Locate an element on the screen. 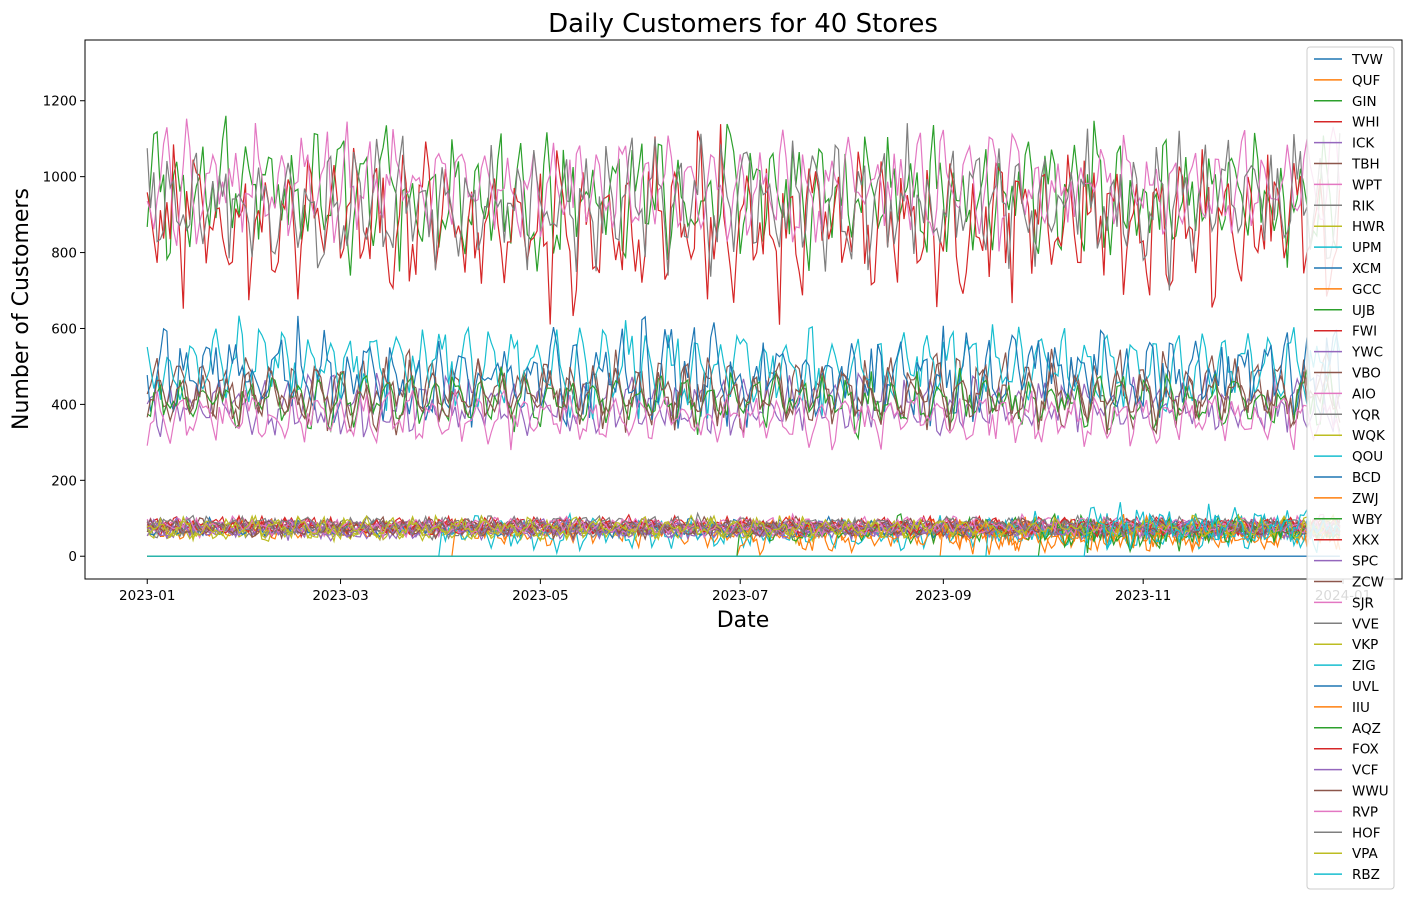  legend-label-vkp: VKP is located at coordinates (1365, 645).